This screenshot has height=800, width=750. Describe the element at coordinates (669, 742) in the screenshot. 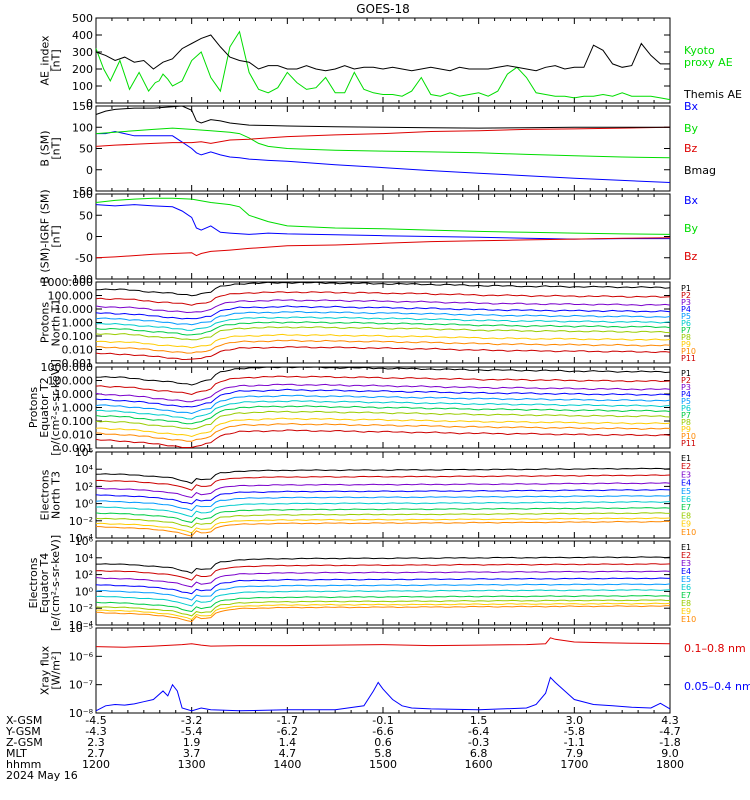

I see `footer-value: -1.8` at that location.